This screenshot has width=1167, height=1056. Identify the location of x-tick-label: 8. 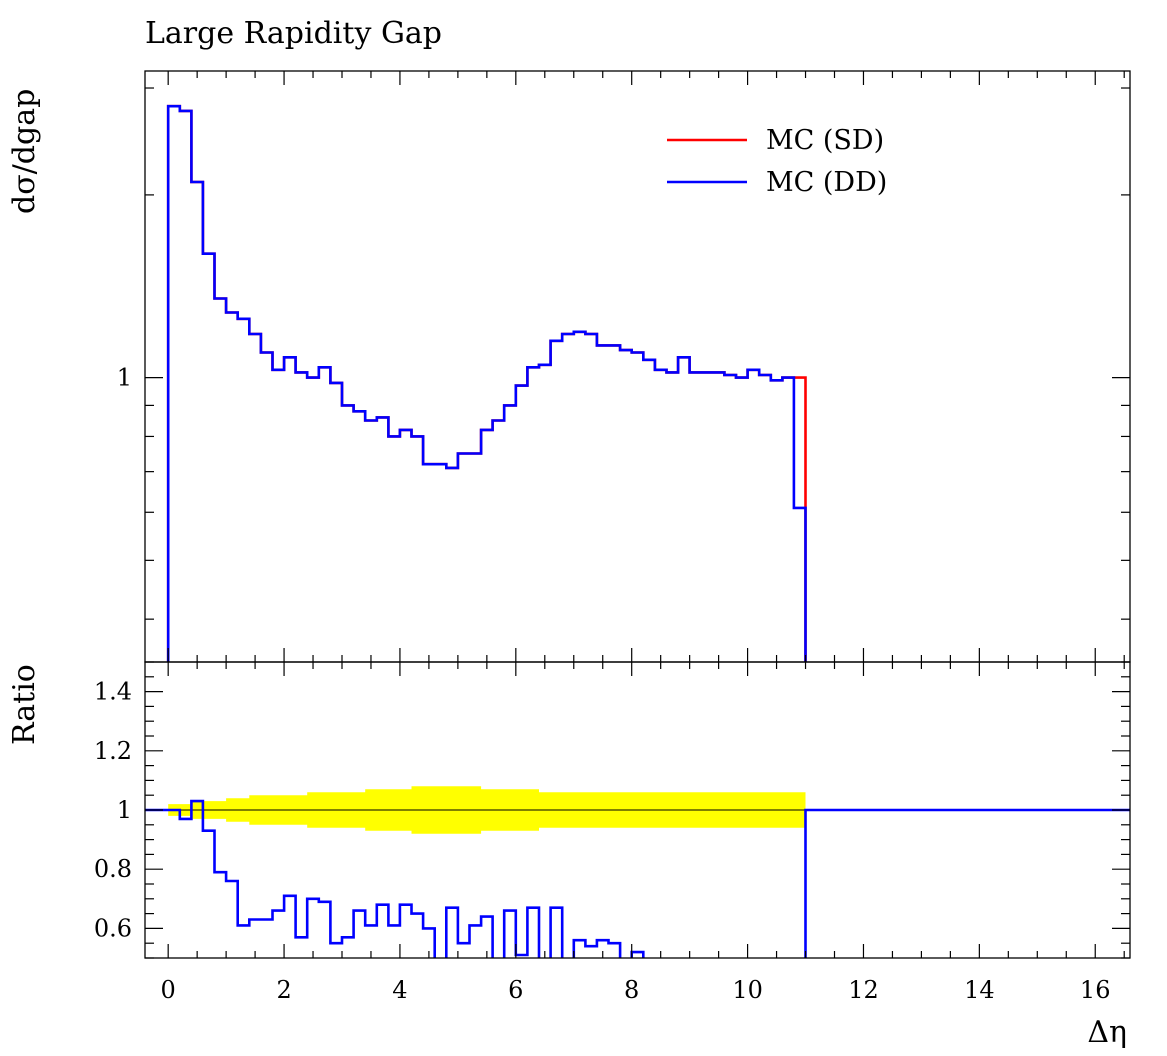
(631, 990).